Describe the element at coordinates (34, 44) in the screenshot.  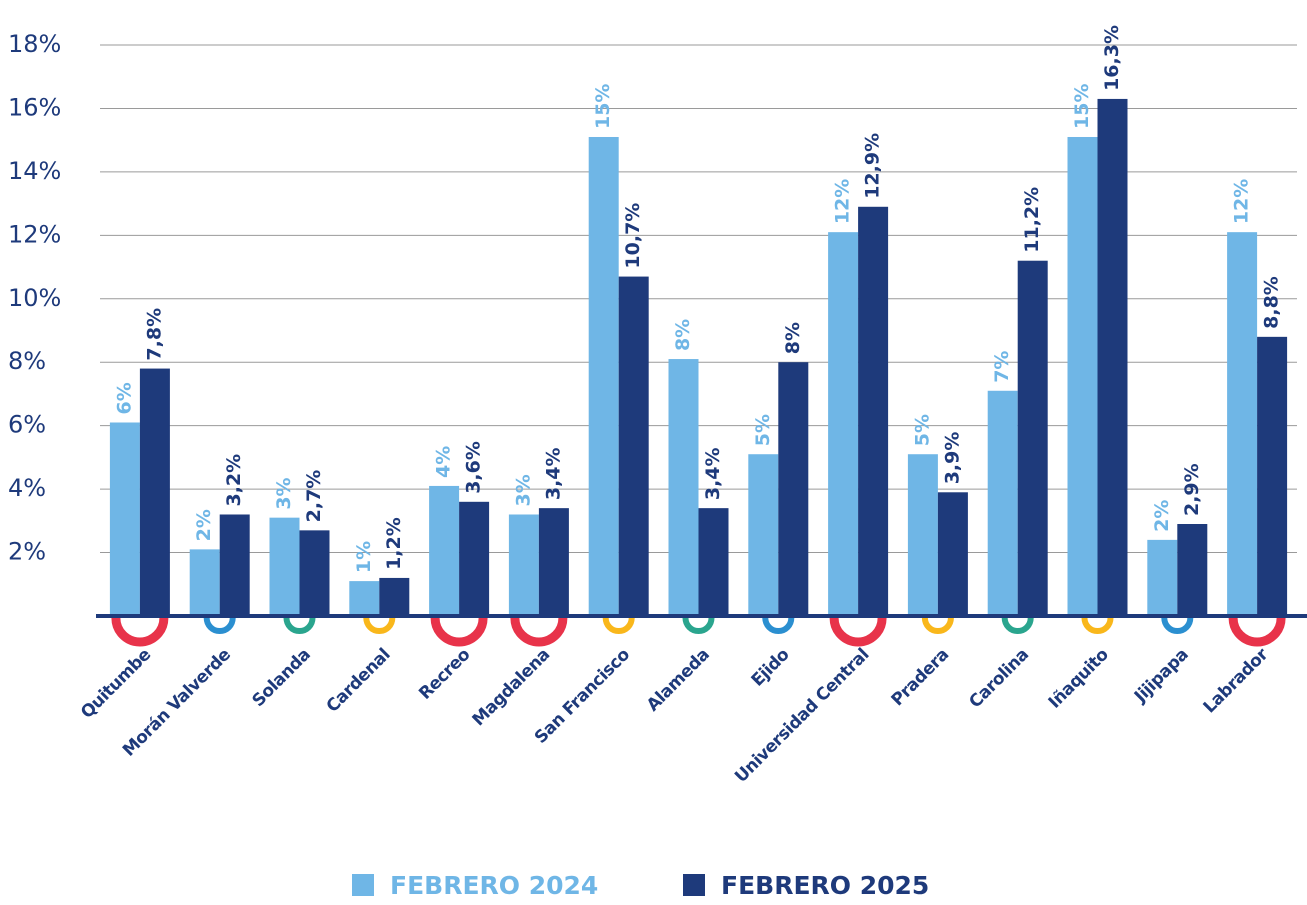
I see `y-tick-label: 18%` at that location.